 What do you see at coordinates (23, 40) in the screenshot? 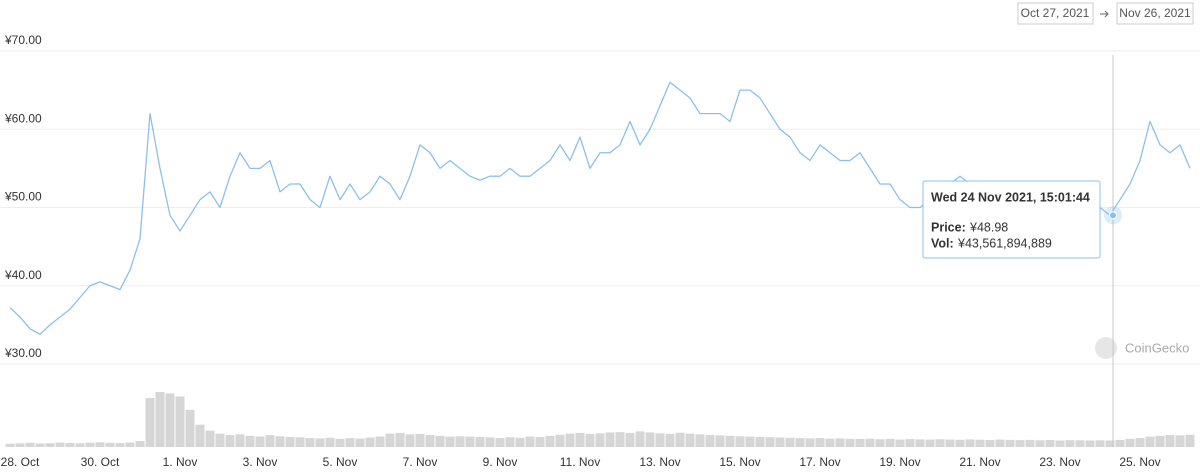
I see `y-tick-label: ¥70.00` at bounding box center [23, 40].